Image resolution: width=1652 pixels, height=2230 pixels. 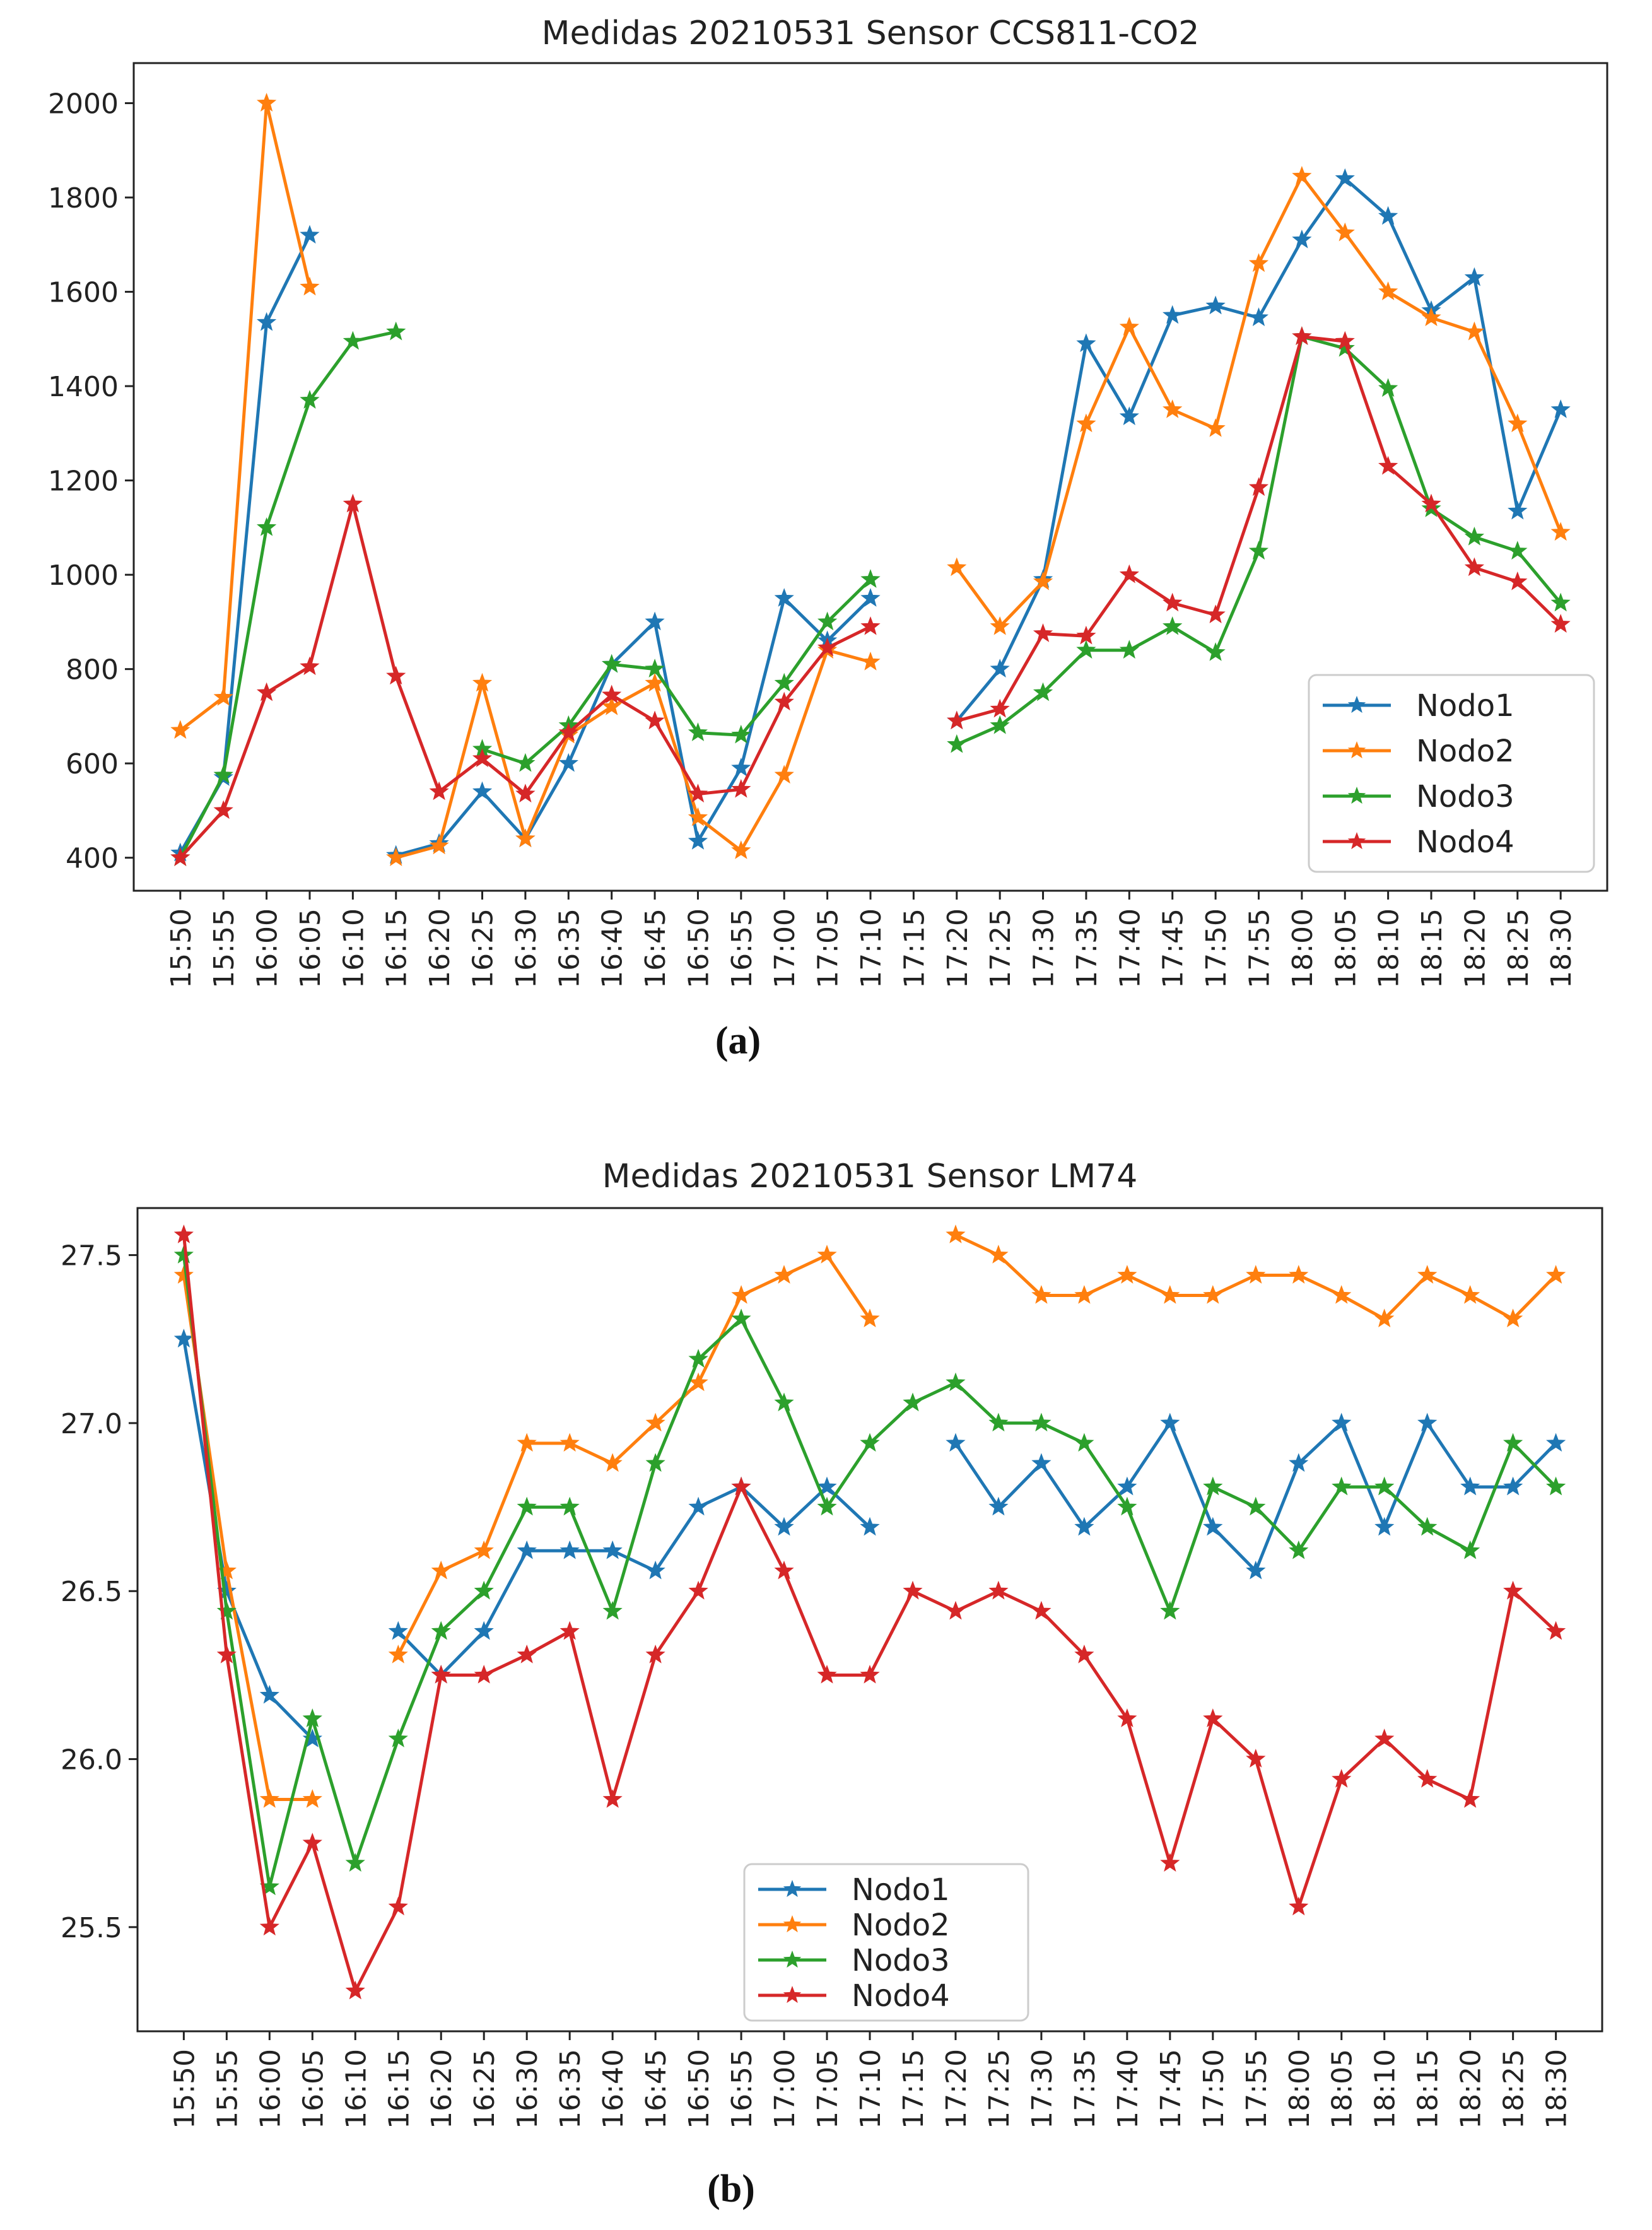 I want to click on panel-label: (b), so click(x=731, y=2189).